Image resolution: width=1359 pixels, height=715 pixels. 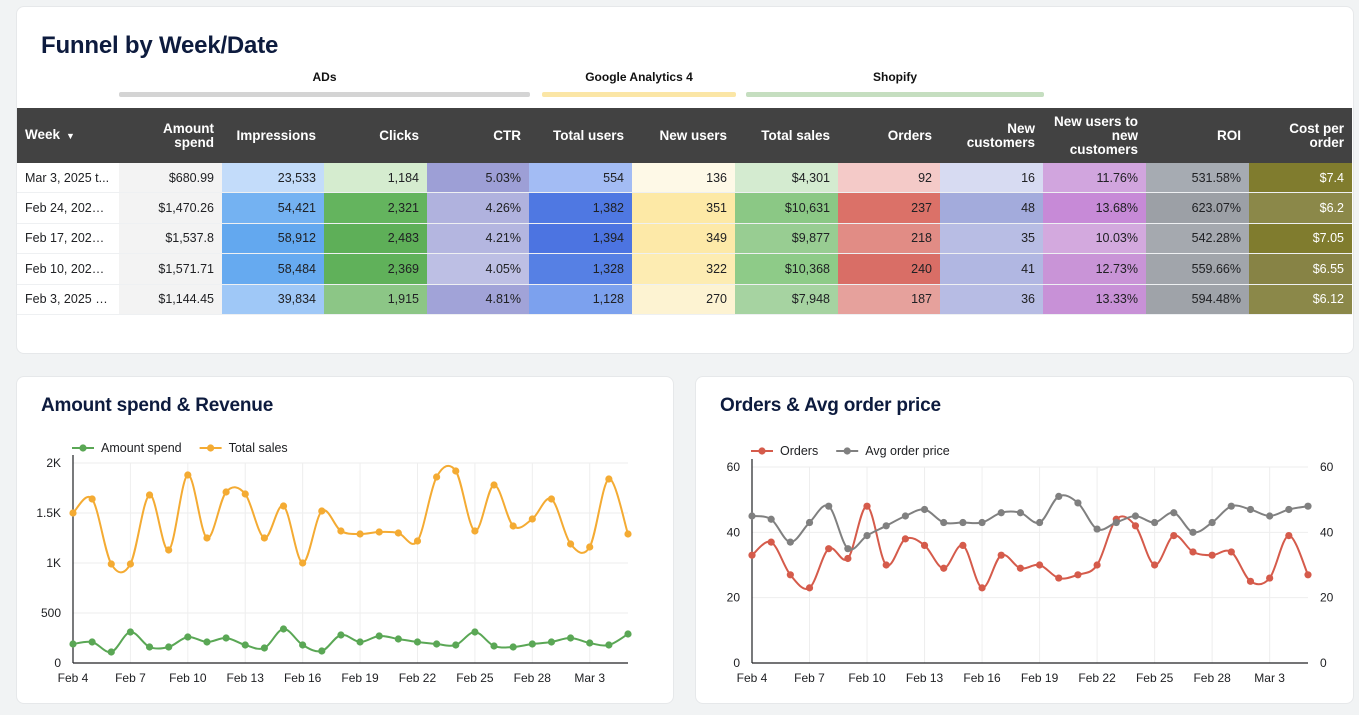 I want to click on column-header-orders: Orders, so click(x=889, y=135).